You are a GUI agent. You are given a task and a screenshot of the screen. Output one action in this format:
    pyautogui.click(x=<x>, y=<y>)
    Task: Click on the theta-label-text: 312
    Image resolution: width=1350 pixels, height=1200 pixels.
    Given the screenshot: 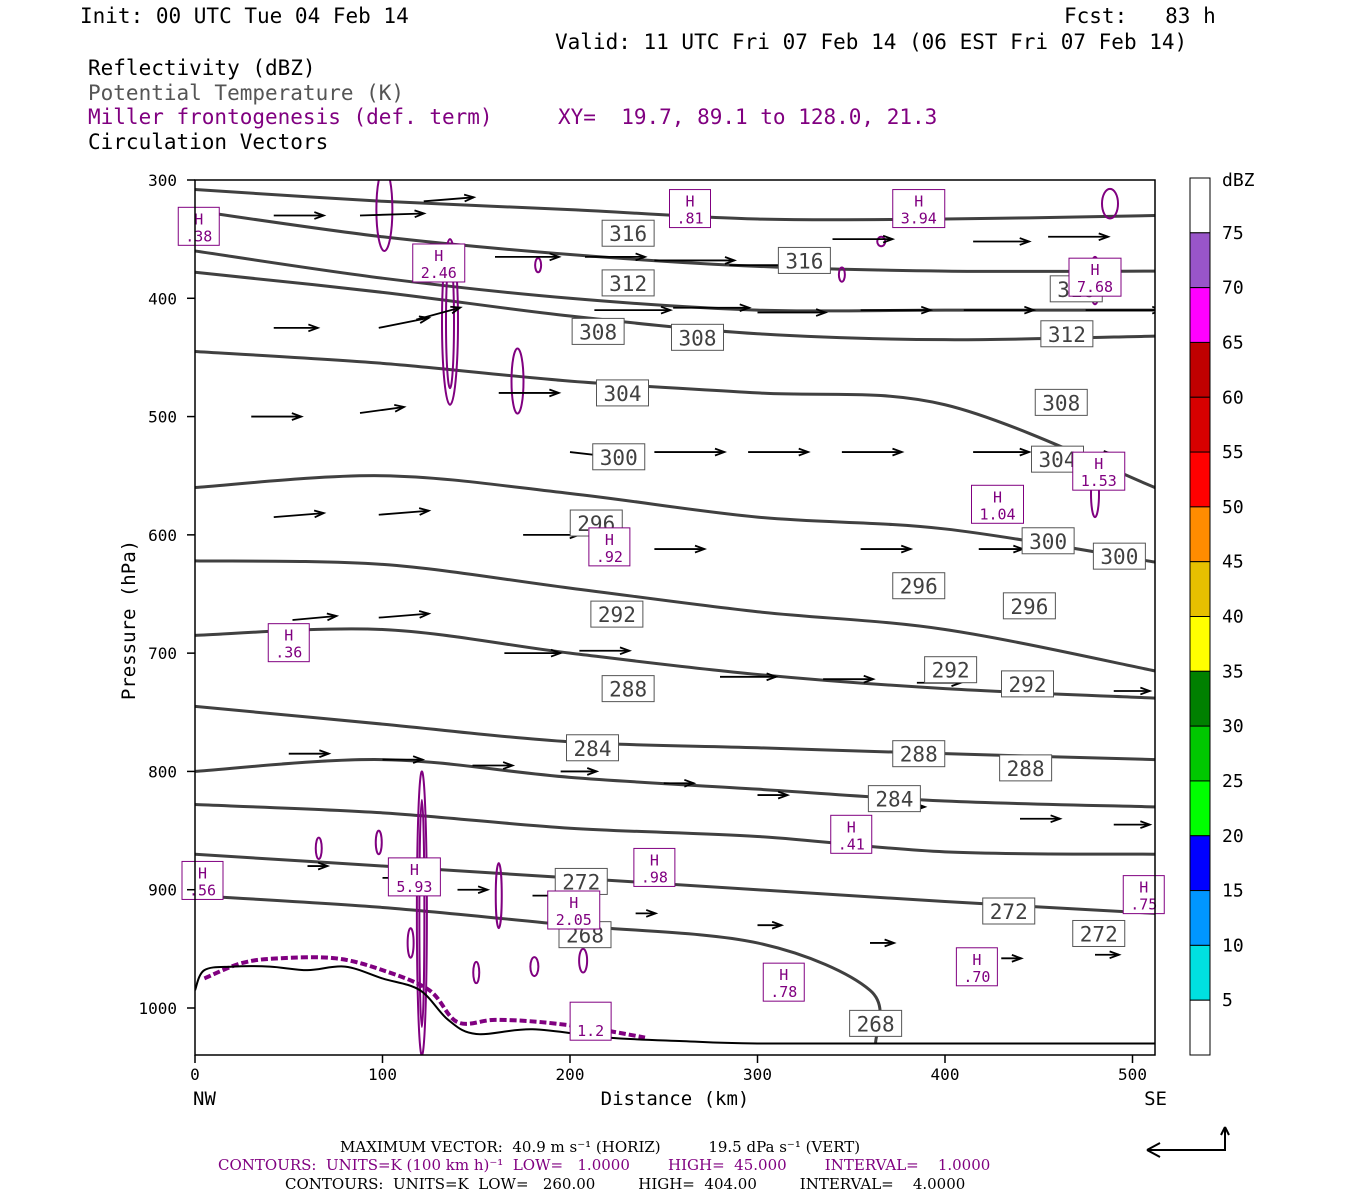 What is the action you would take?
    pyautogui.click(x=628, y=284)
    